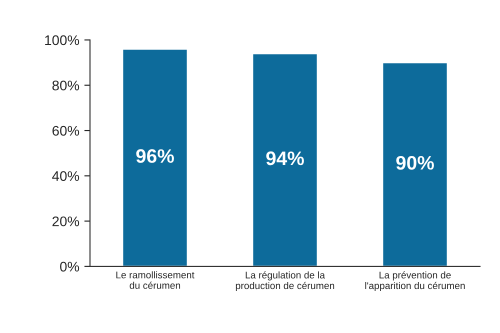 The width and height of the screenshot is (500, 333). I want to click on y-tick-label: 40%, so click(66, 176).